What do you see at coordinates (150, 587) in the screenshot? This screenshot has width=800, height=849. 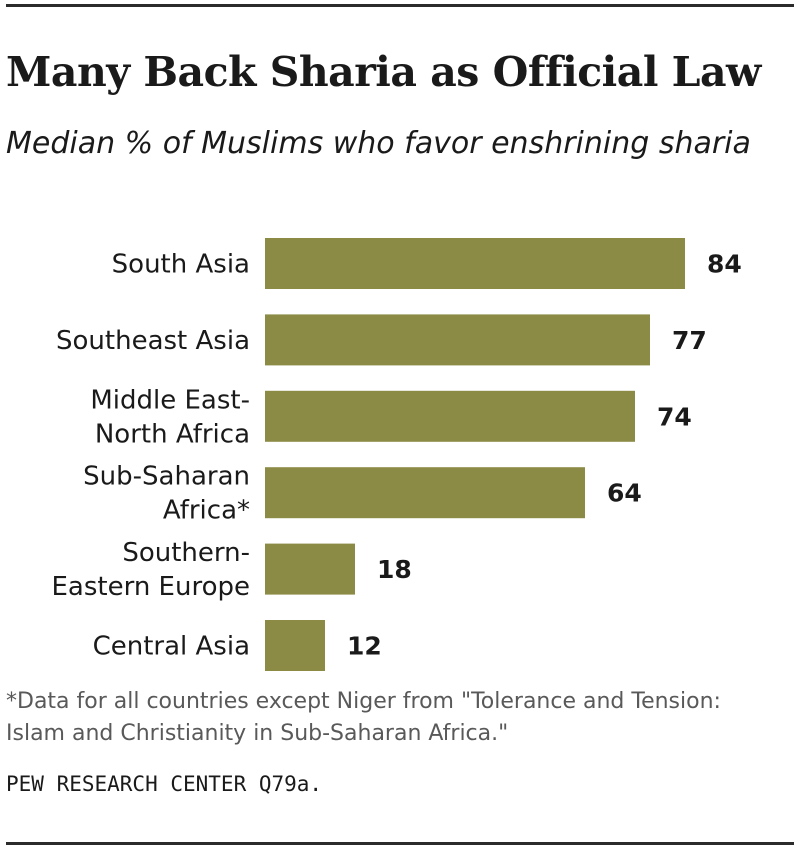 I see `category-label-4-line-1: Eastern Europe` at bounding box center [150, 587].